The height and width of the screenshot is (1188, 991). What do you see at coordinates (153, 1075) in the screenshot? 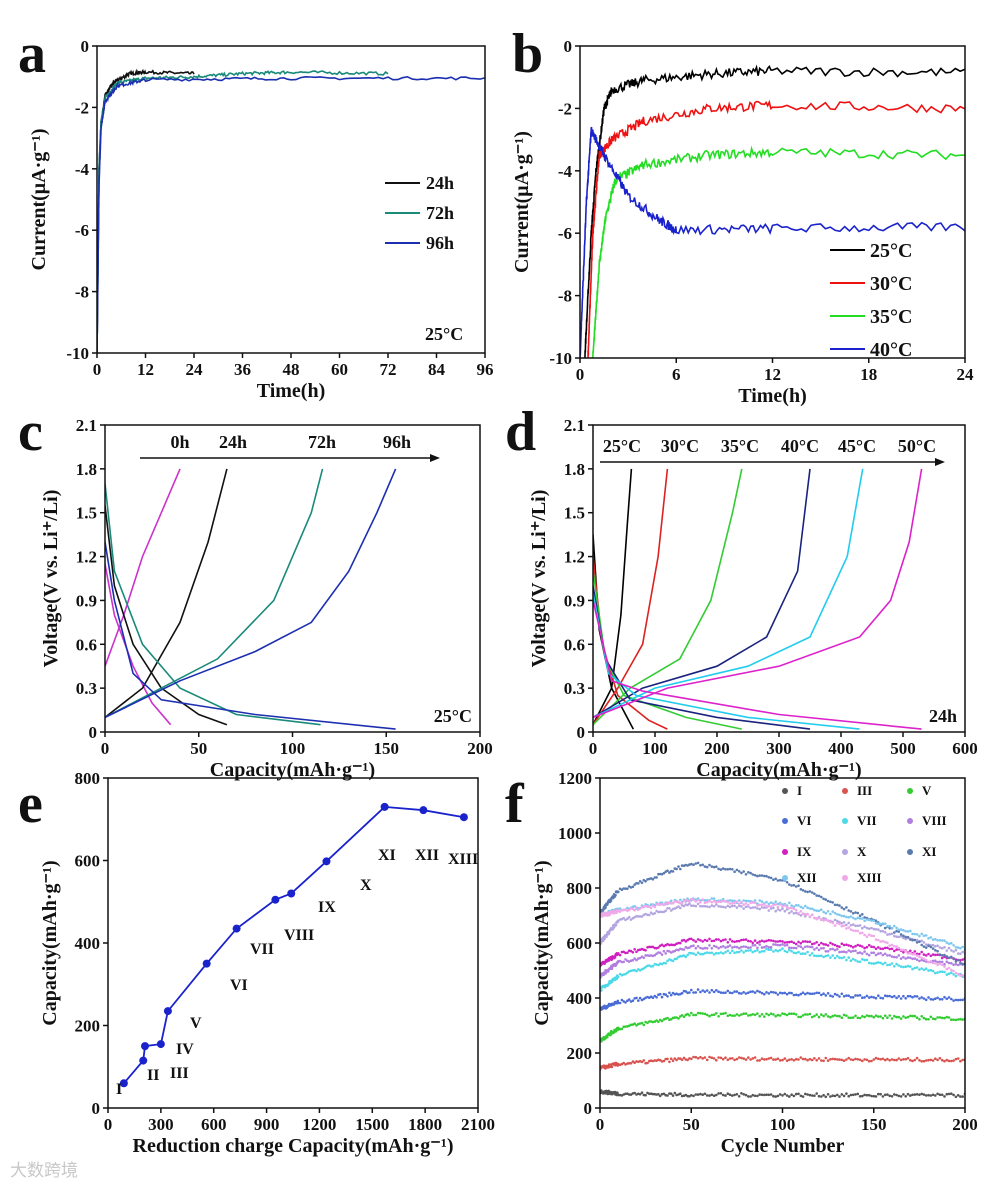
I see `point-label: II` at bounding box center [153, 1075].